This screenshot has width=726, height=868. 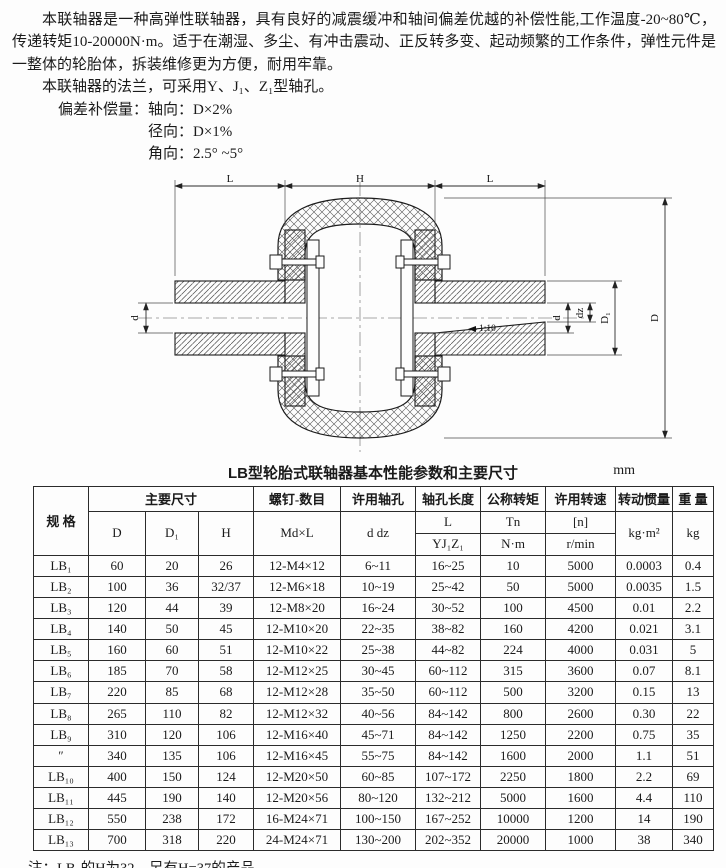 I want to click on cell-H: 124, so click(x=226, y=776).